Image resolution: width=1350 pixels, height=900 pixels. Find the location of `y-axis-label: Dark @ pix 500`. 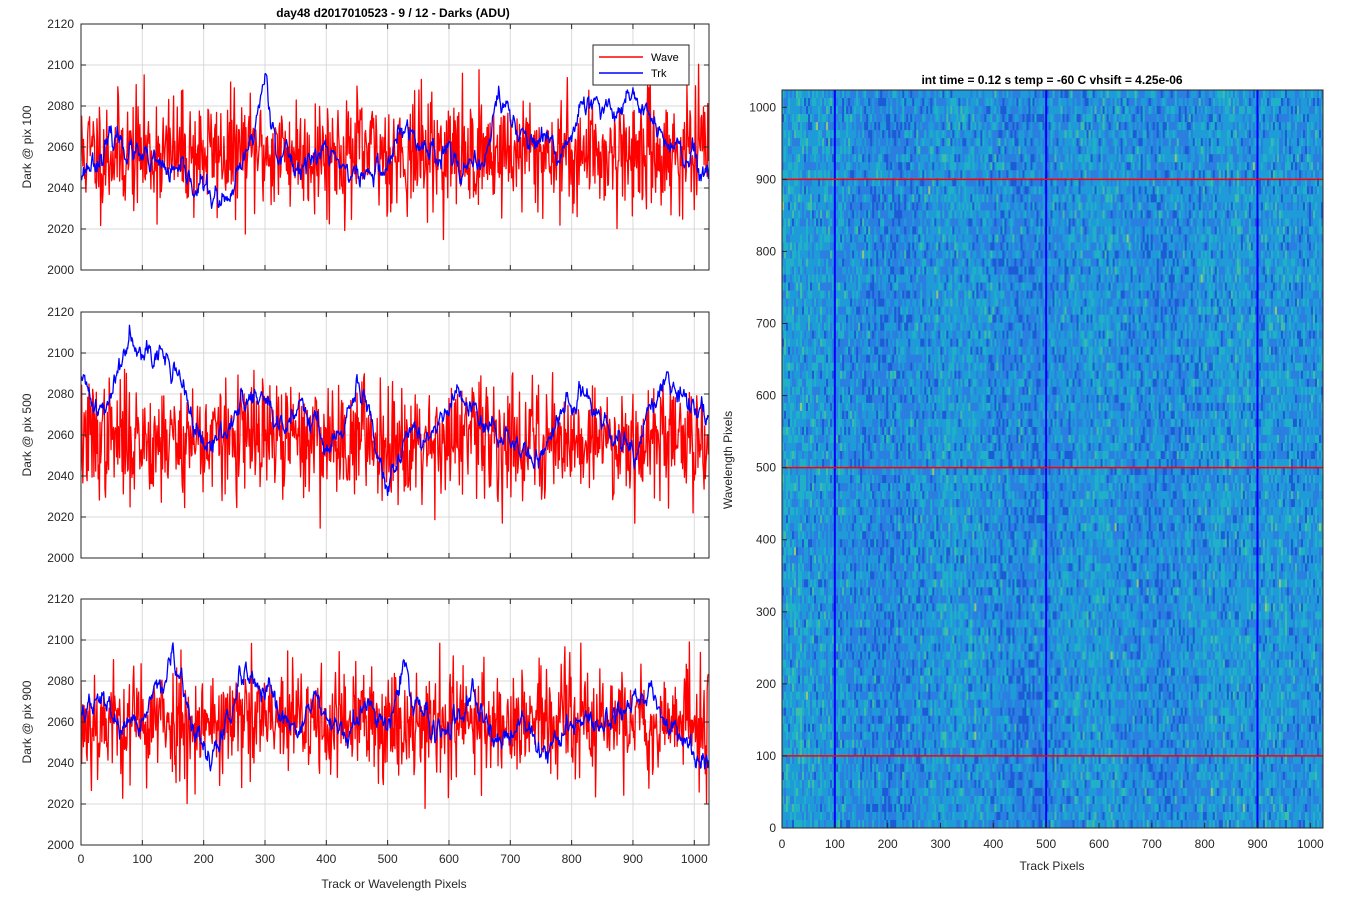

y-axis-label: Dark @ pix 500 is located at coordinates (27, 434).